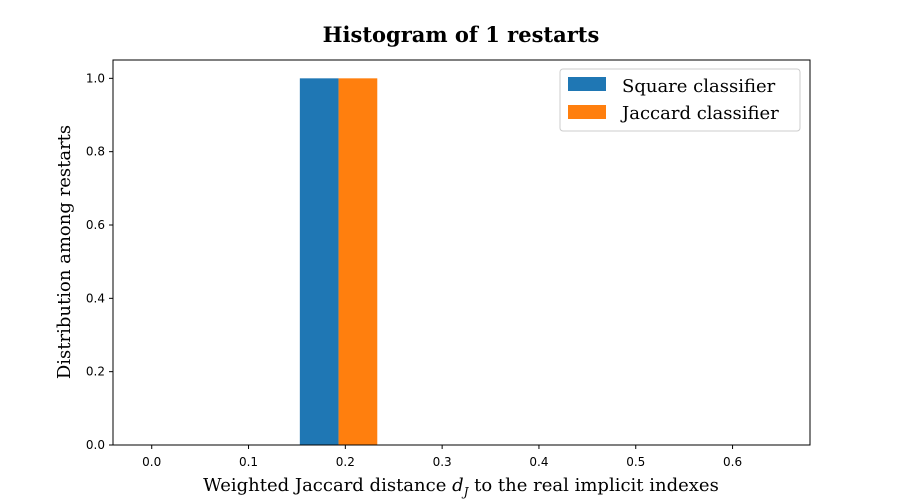  What do you see at coordinates (95, 225) in the screenshot?
I see `y-tick-label: 0.6` at bounding box center [95, 225].